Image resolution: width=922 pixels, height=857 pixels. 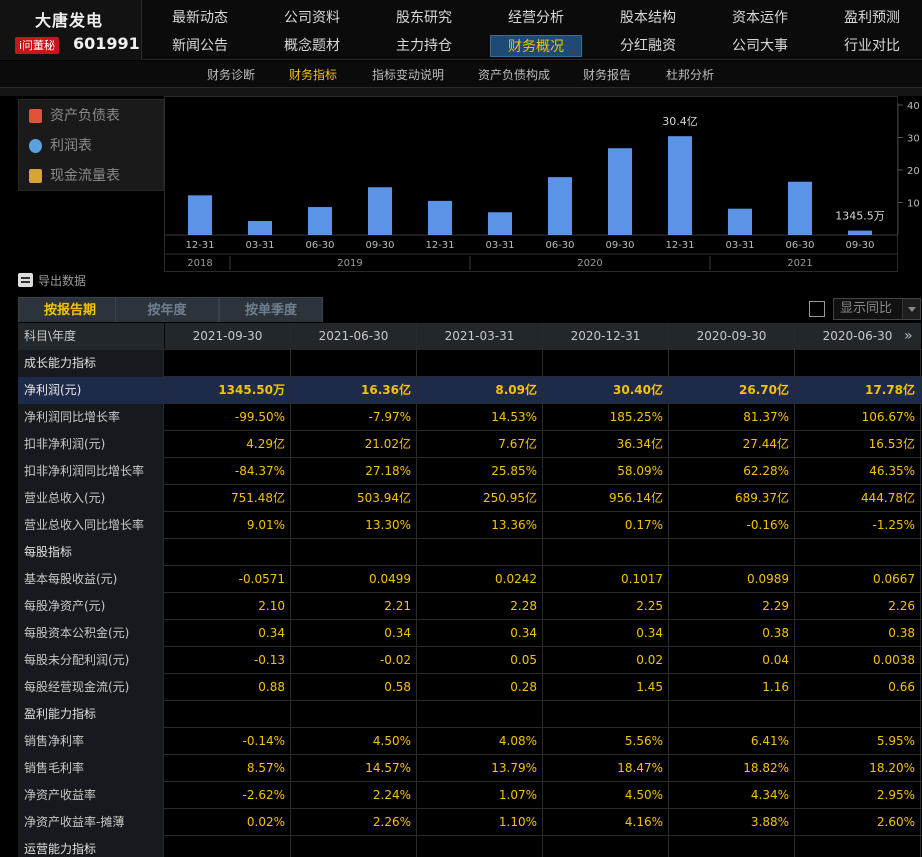 I want to click on table-cell: 0.38, so click(x=858, y=633).